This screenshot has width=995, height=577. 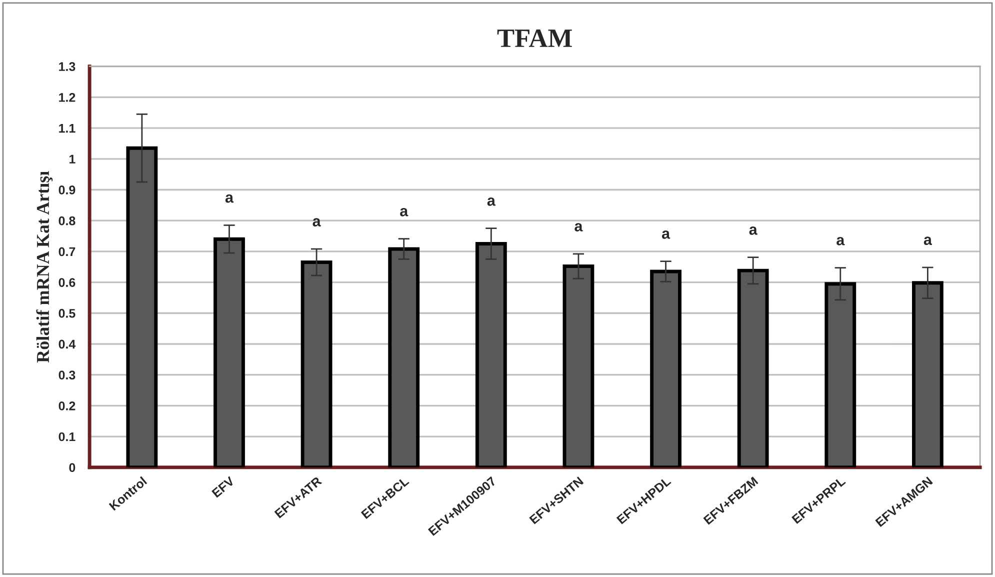 I want to click on y-tick-label: 0, so click(x=72, y=467).